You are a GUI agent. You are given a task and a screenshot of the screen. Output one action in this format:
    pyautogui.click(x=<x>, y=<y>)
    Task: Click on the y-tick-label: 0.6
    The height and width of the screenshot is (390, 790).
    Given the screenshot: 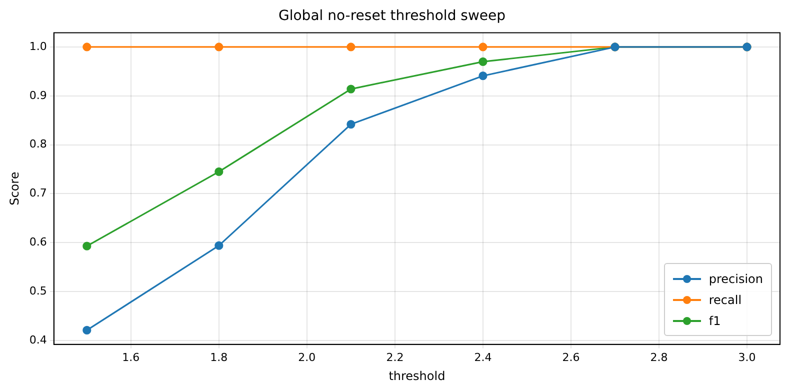 What is the action you would take?
    pyautogui.click(x=38, y=242)
    